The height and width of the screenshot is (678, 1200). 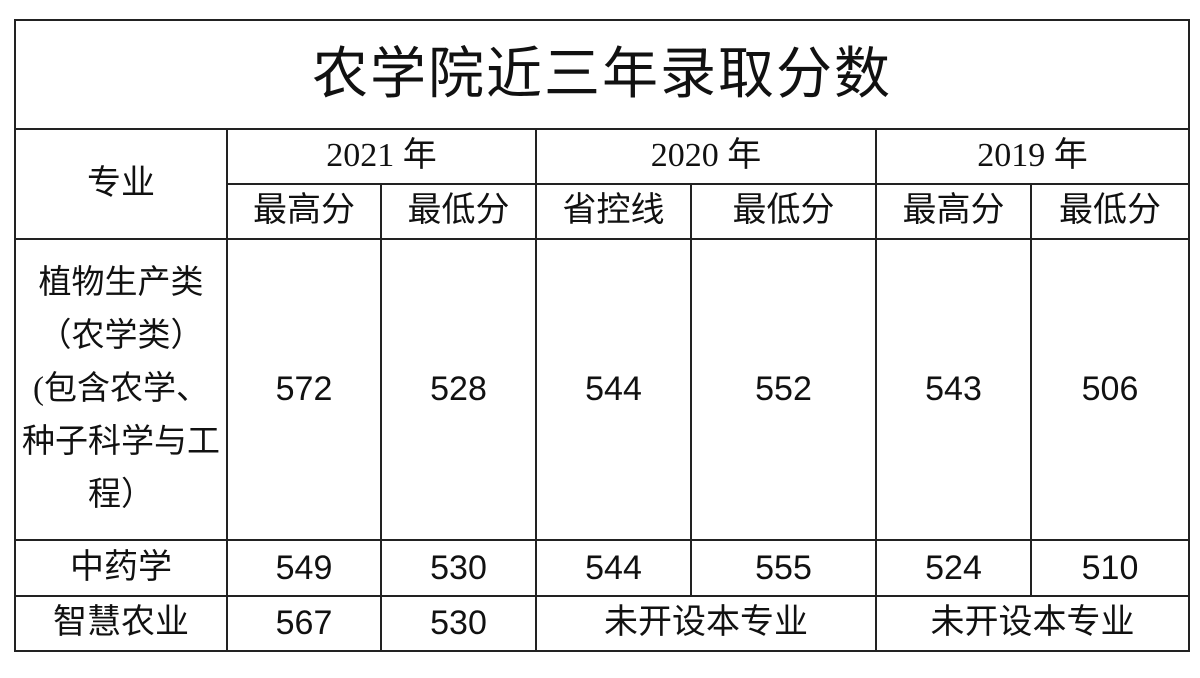 What do you see at coordinates (953, 568) in the screenshot?
I see `score-cell: 524` at bounding box center [953, 568].